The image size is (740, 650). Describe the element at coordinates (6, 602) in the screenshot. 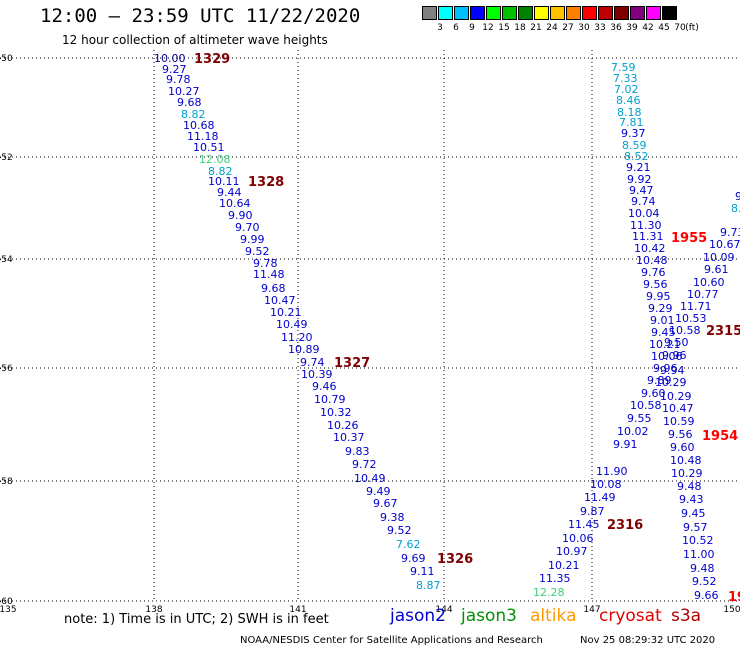

I see `lat-tick-label: -60` at that location.